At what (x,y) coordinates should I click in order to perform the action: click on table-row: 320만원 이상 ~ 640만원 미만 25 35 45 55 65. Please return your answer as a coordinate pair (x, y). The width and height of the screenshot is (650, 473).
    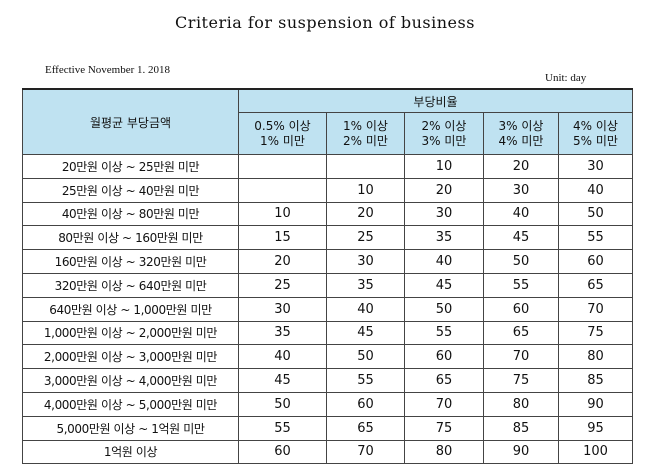
    Looking at the image, I should click on (328, 285).